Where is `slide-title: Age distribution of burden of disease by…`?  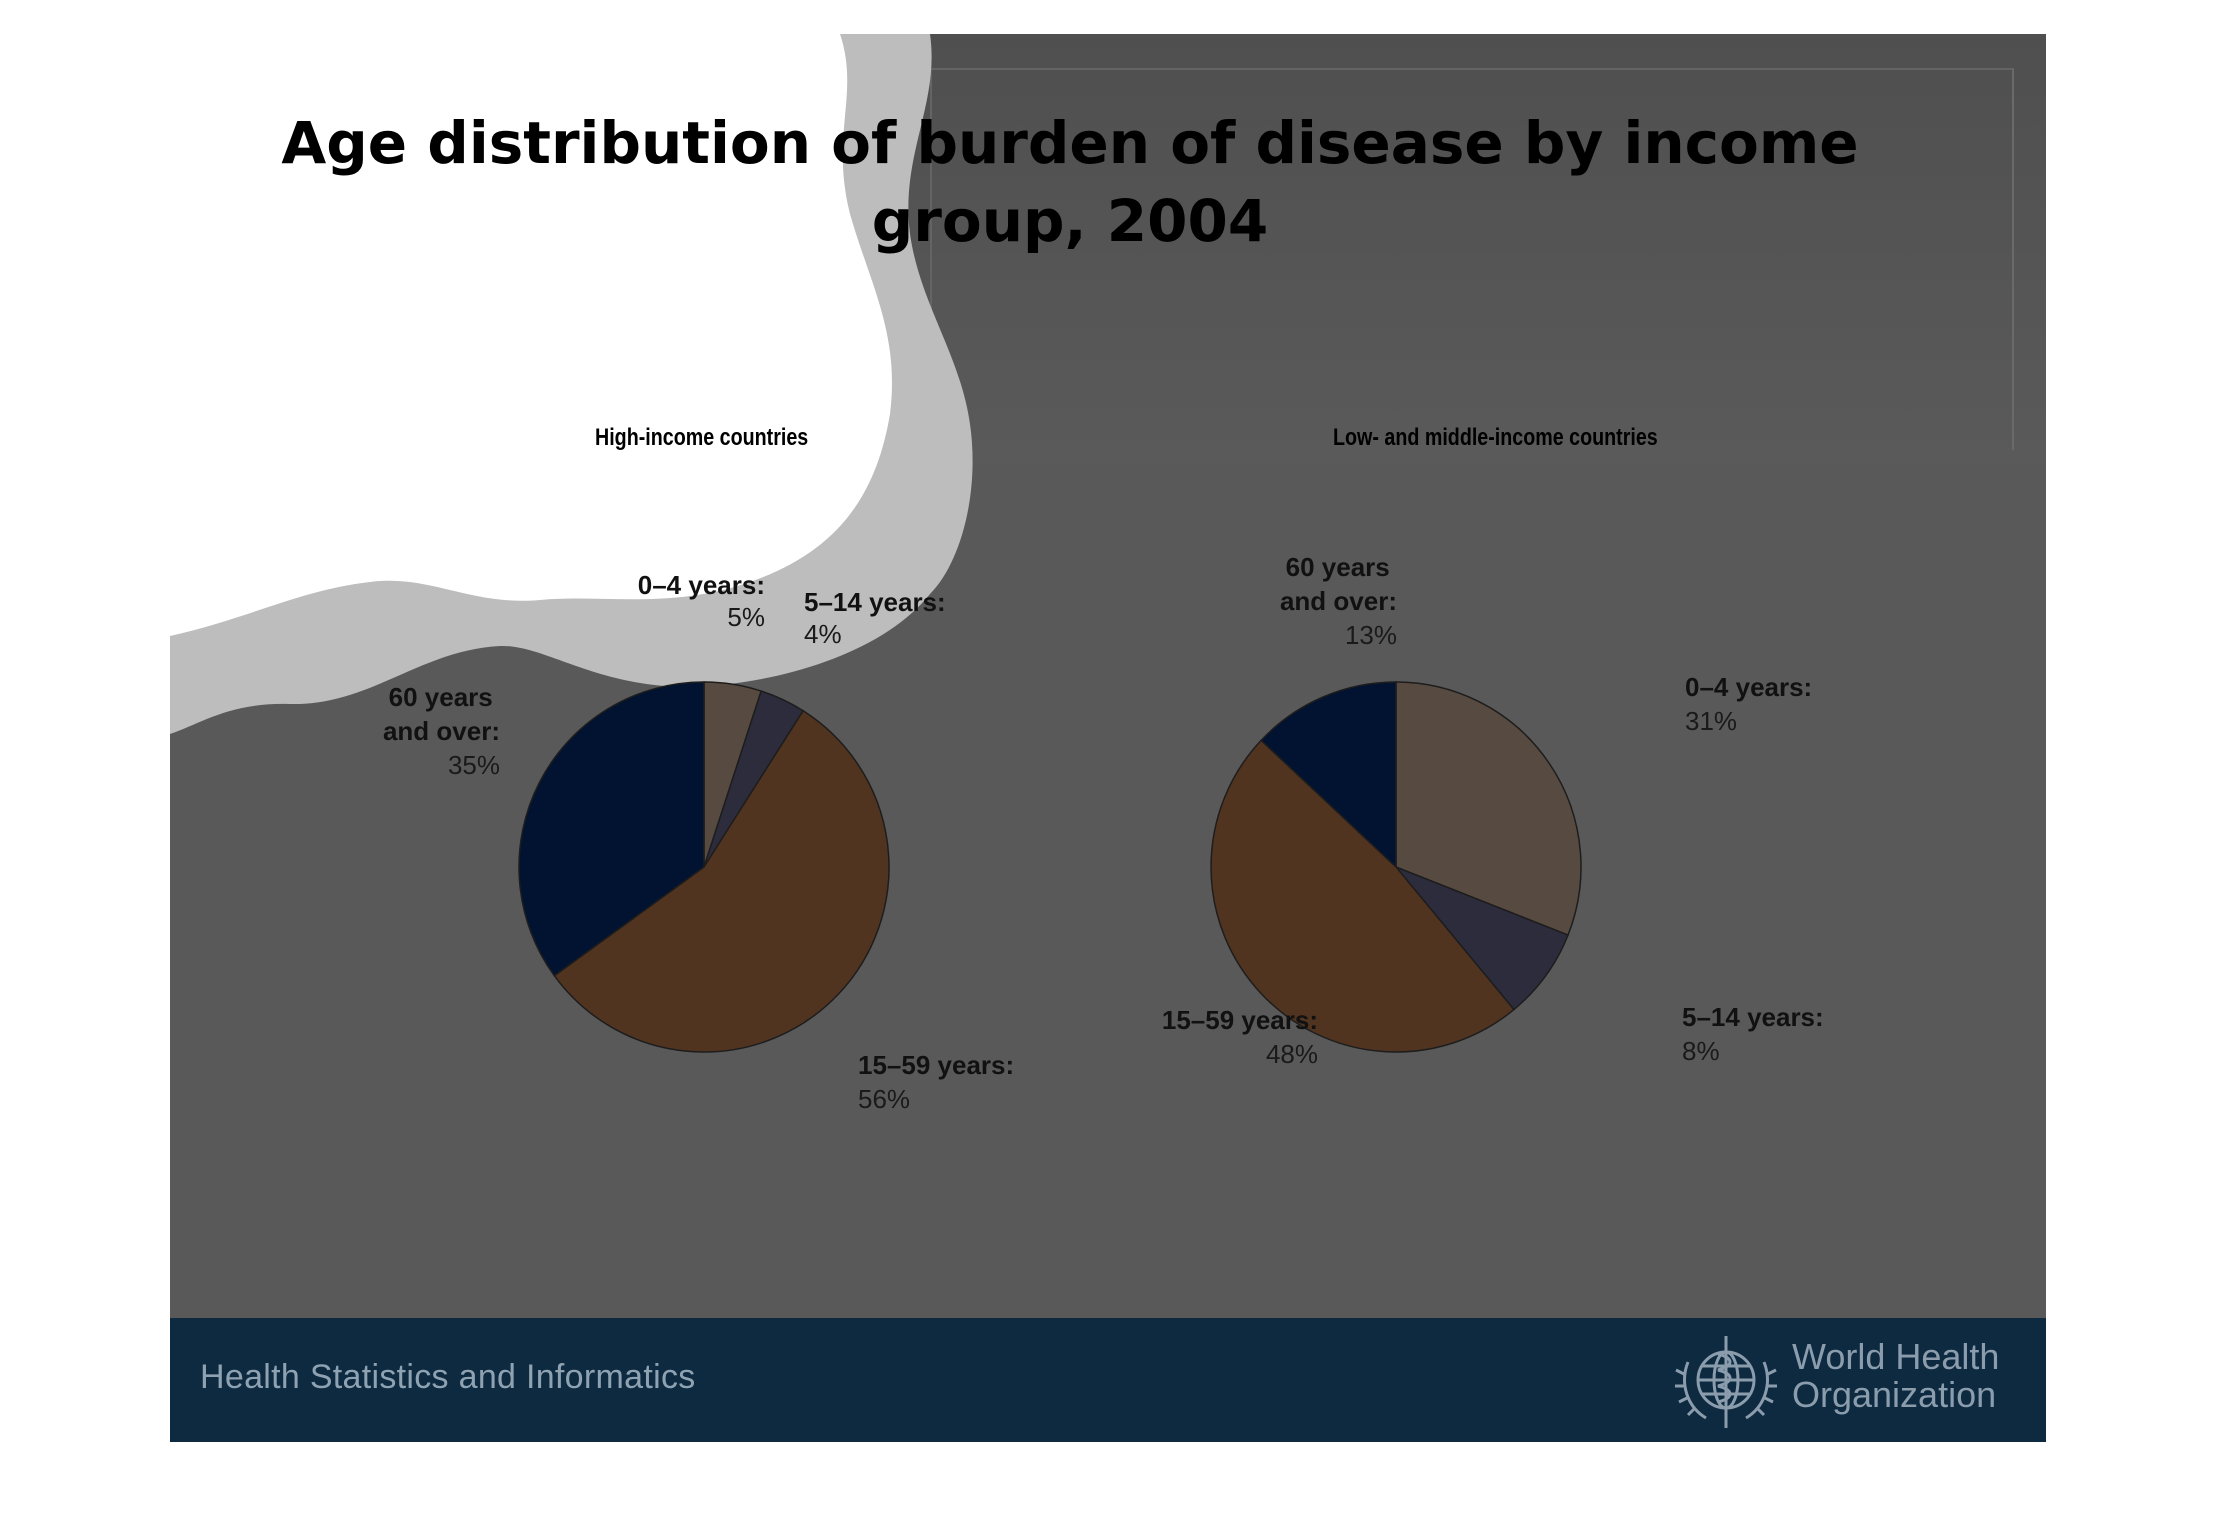 slide-title: Age distribution of burden of disease by… is located at coordinates (1070, 182).